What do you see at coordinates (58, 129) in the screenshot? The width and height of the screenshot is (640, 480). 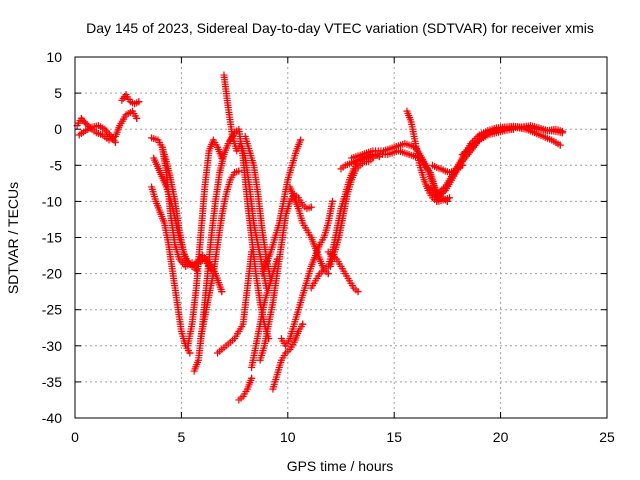 I see `y-tick-label: 0` at bounding box center [58, 129].